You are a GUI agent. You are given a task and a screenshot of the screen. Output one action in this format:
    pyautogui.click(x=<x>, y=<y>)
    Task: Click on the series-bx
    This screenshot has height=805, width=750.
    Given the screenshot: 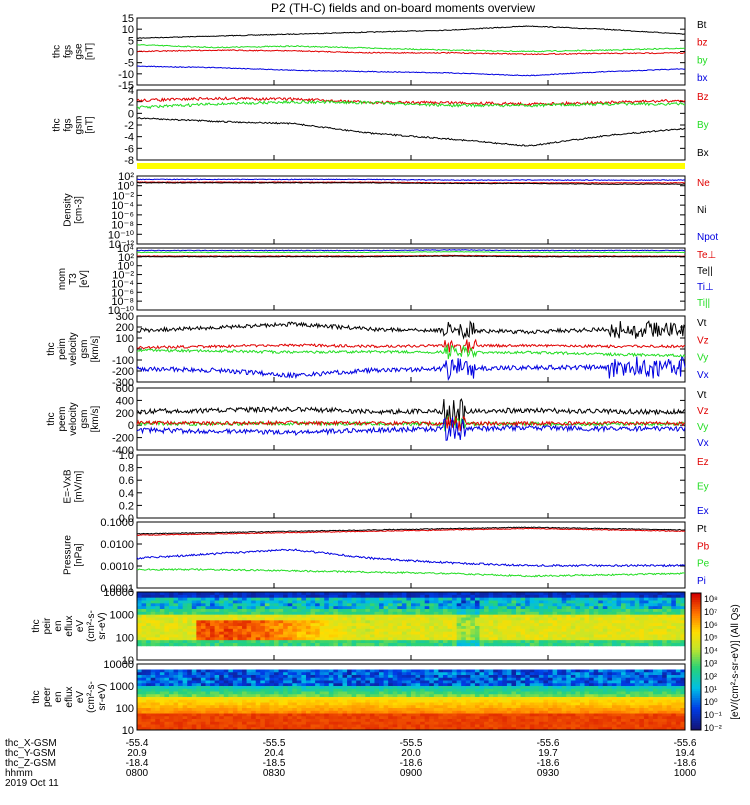 What is the action you would take?
    pyautogui.click(x=411, y=71)
    